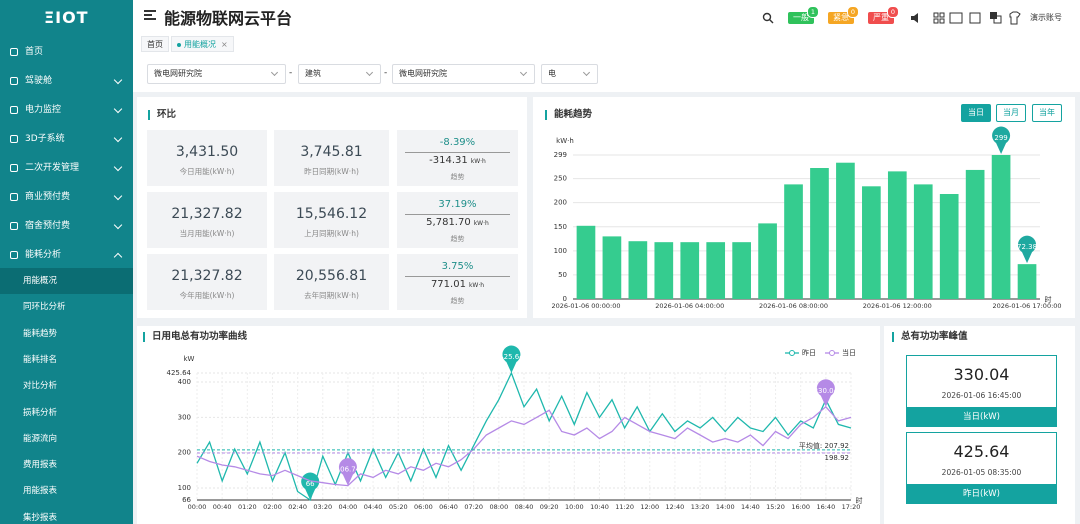 The height and width of the screenshot is (524, 1080). I want to click on x-tick-label: 06:00, so click(423, 507).